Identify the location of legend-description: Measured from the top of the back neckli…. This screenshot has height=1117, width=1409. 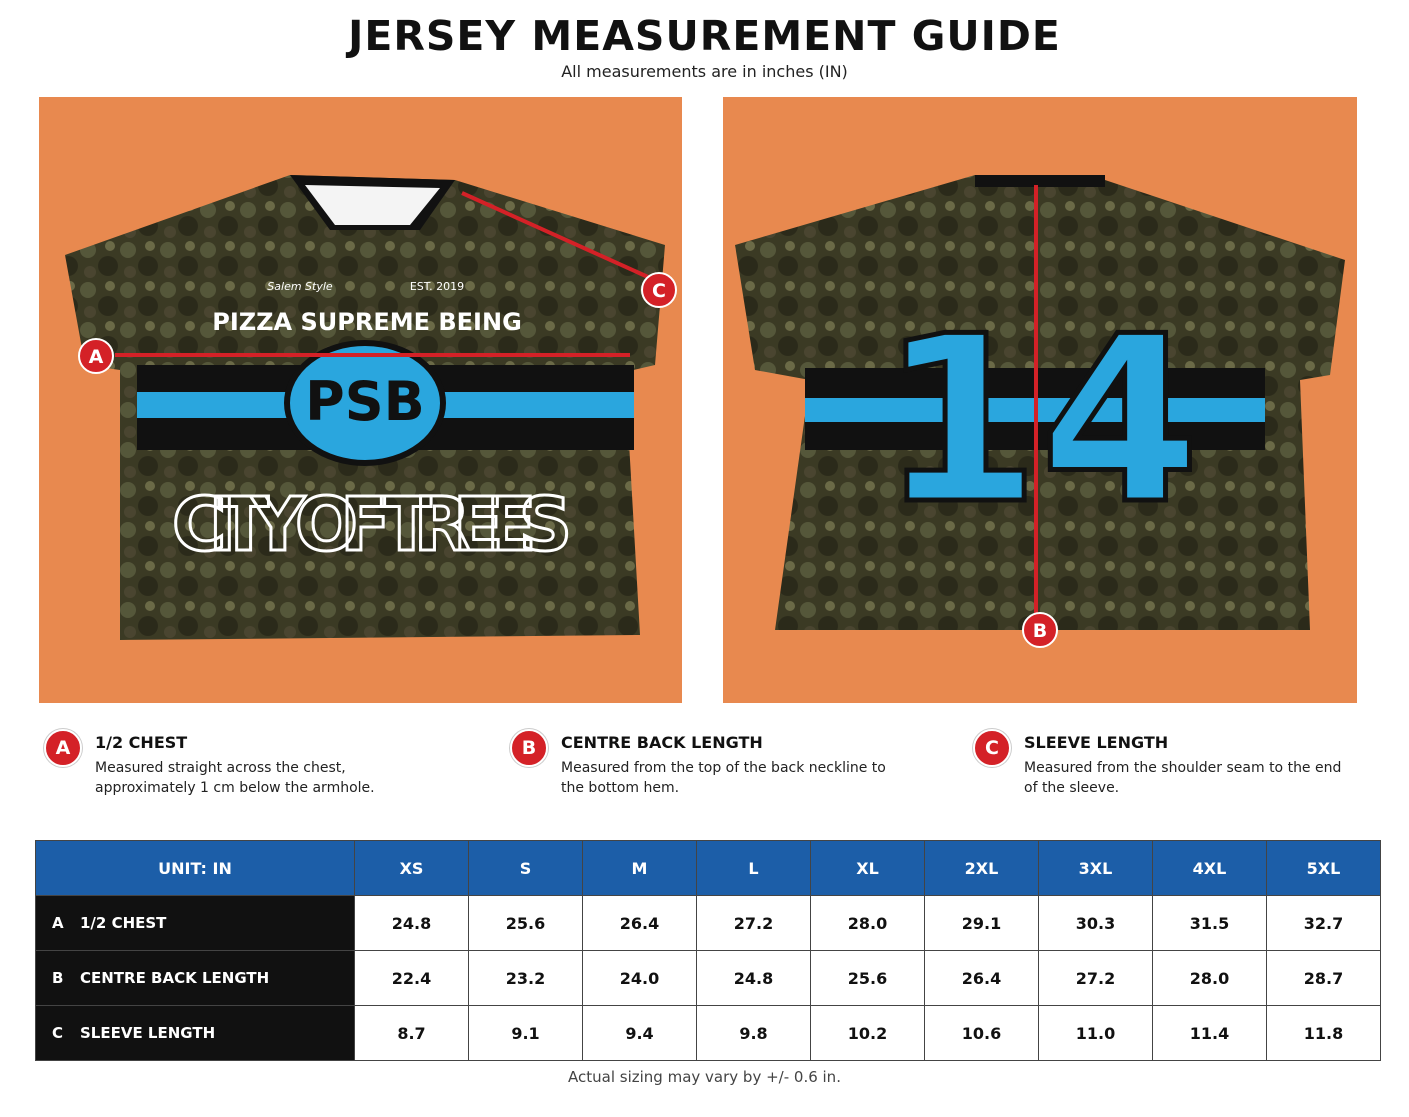
(723, 768).